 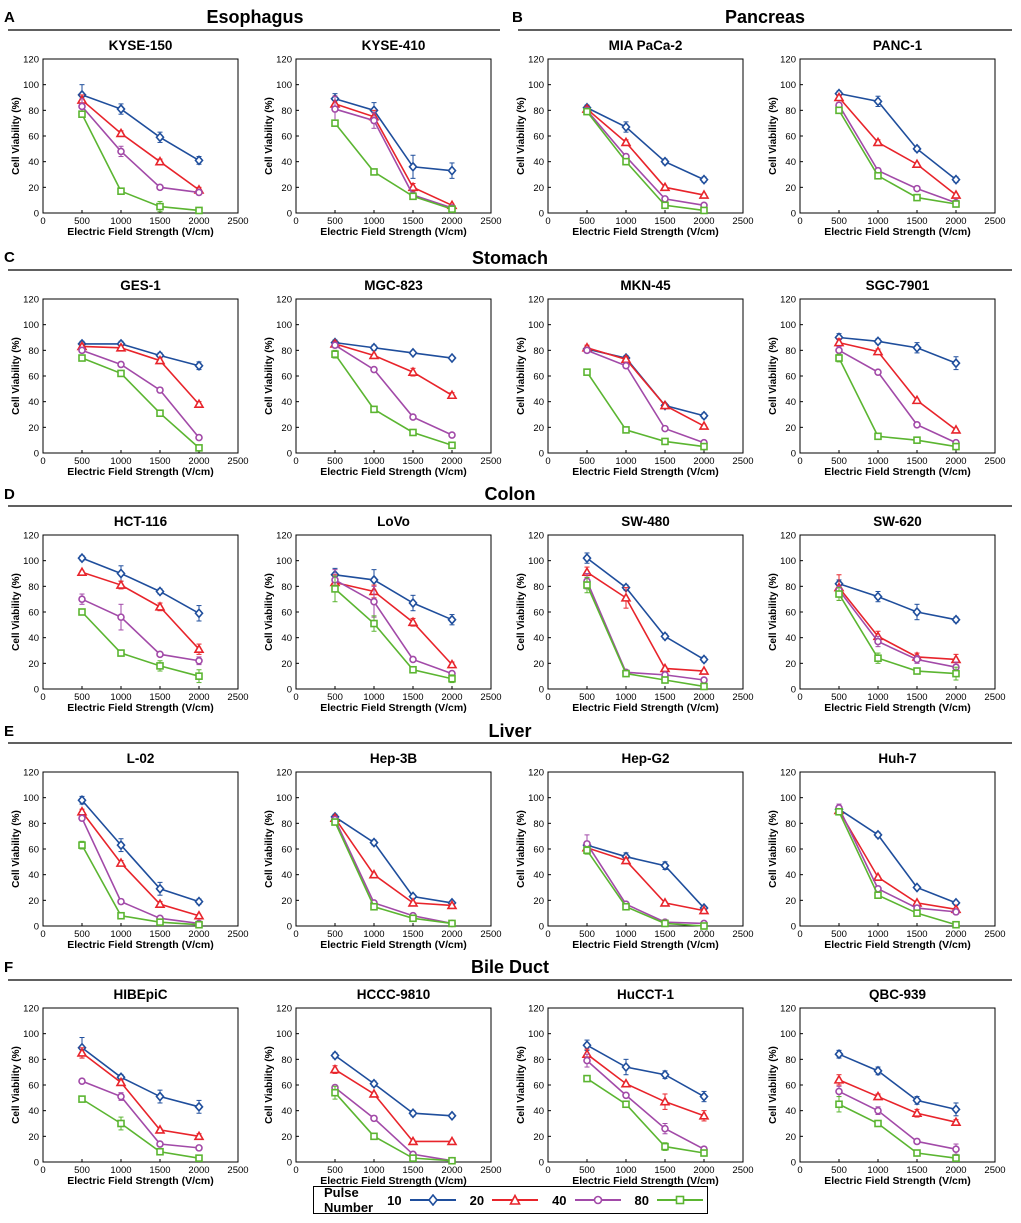 I want to click on legend-label: 80, so click(x=641, y=1200).